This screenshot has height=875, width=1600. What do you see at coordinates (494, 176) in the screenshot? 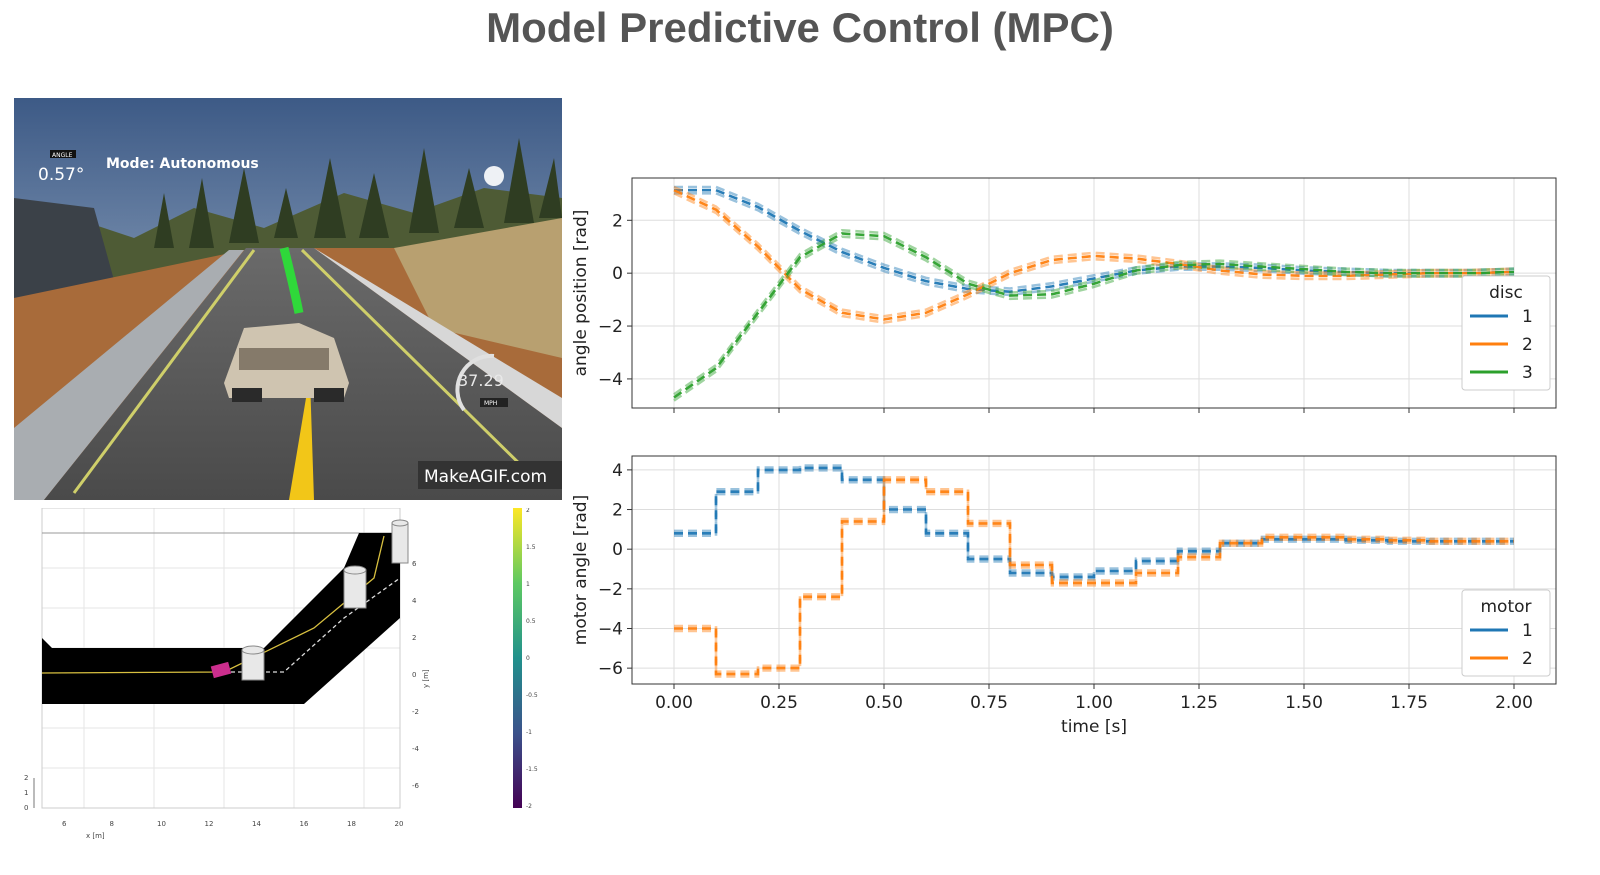
I see `sun-glare` at bounding box center [494, 176].